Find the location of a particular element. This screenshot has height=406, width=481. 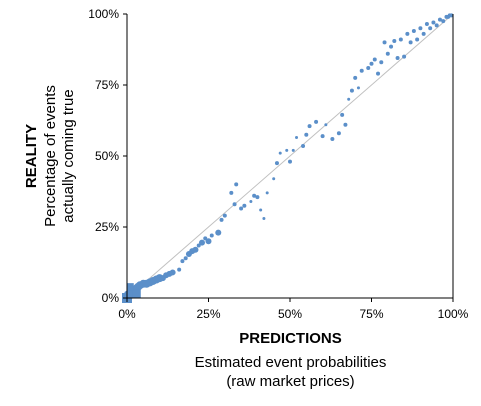

x-tick-labels: 0% 25% 50% 75% 100% is located at coordinates (293, 314).